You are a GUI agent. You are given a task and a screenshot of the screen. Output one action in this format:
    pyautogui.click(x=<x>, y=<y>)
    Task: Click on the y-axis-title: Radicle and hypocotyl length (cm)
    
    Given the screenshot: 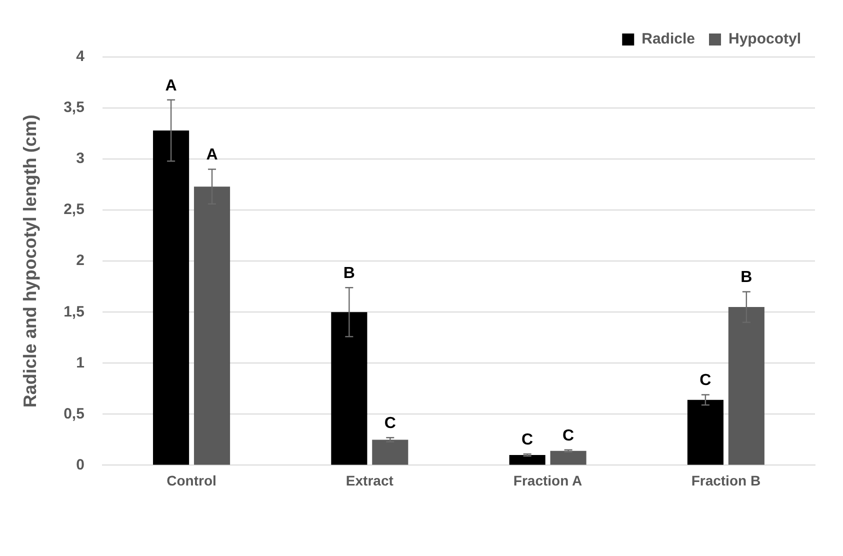 What is the action you would take?
    pyautogui.click(x=30, y=261)
    